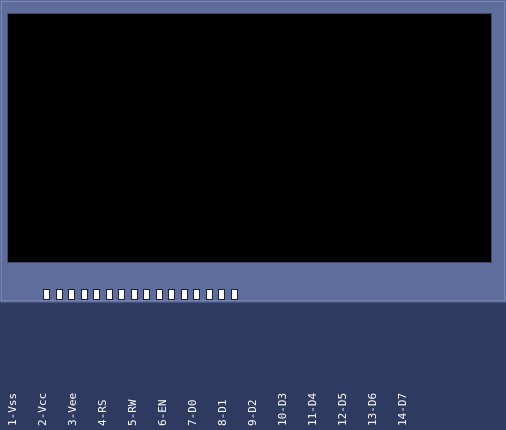  What do you see at coordinates (132, 413) in the screenshot?
I see `pin-label-5: 5-RW` at bounding box center [132, 413].